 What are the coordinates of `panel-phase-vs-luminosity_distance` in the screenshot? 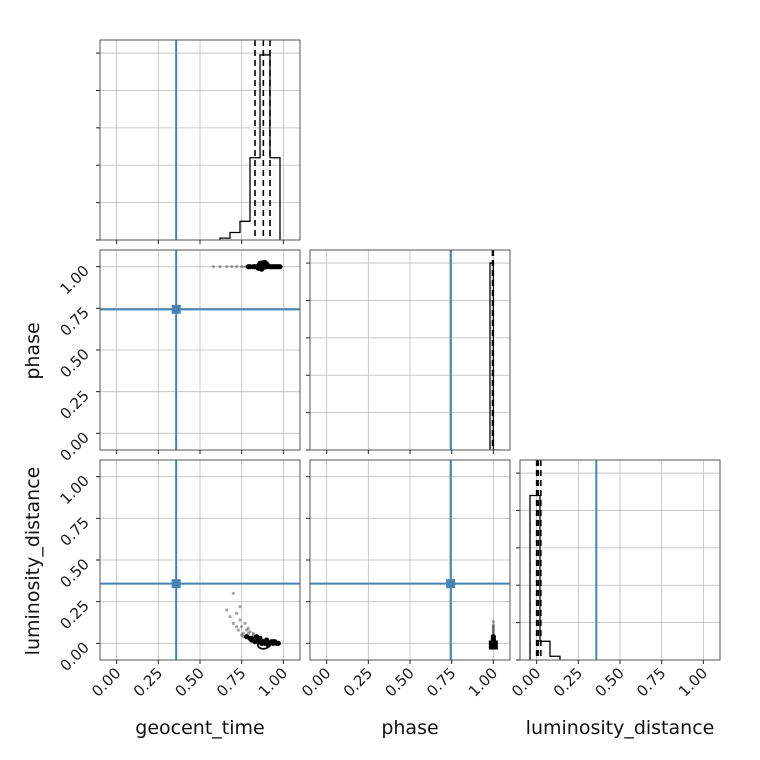 It's located at (408, 561).